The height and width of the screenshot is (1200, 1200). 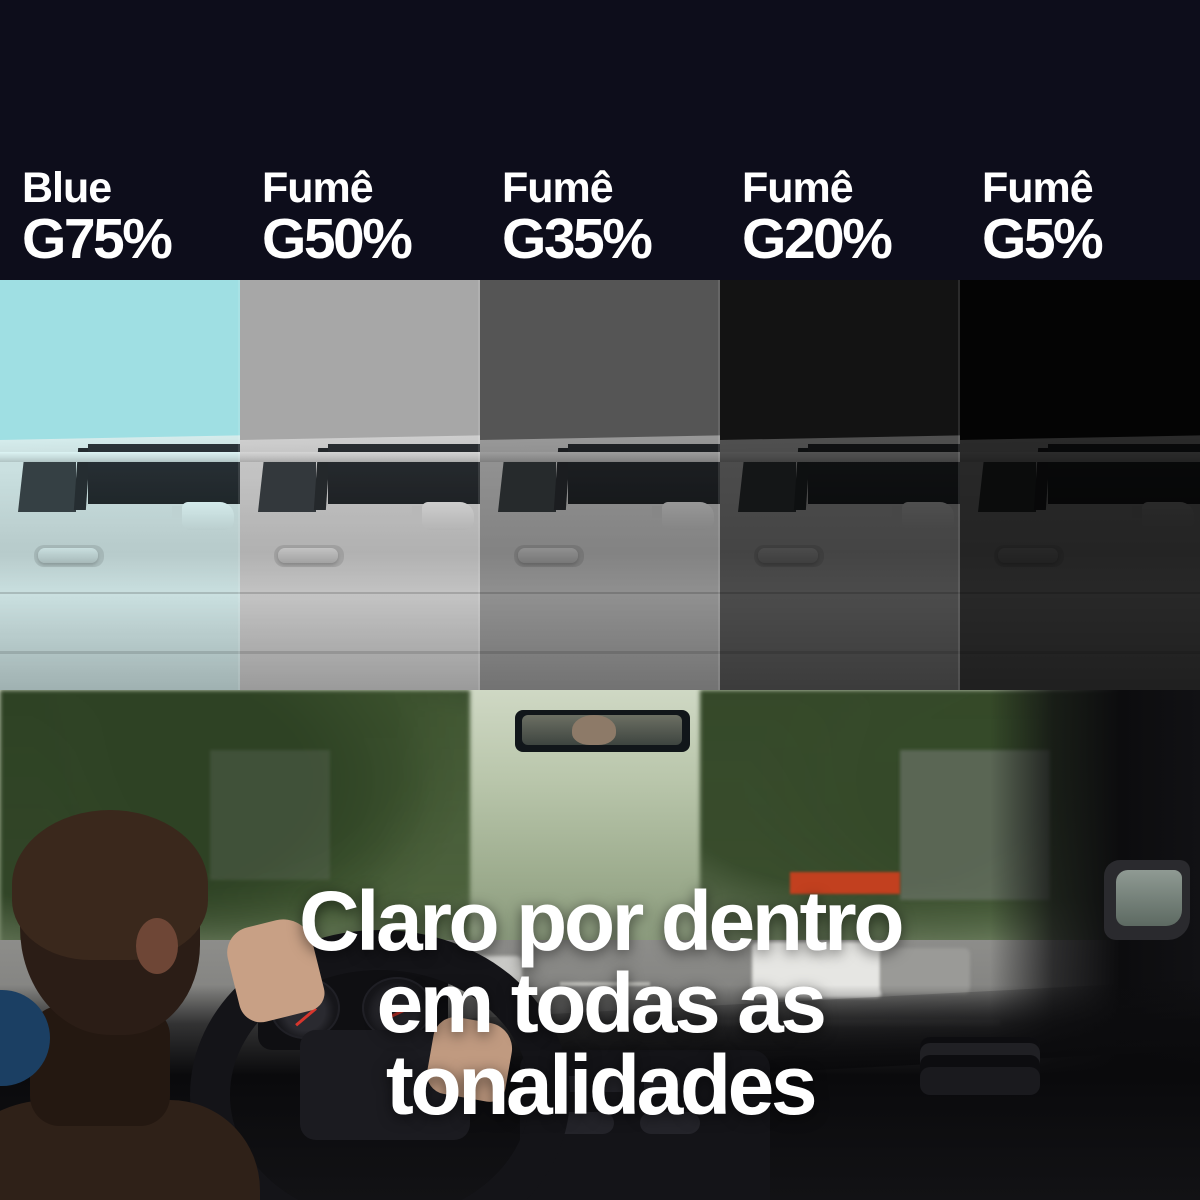 I want to click on tint-label-1-name: Fumê, so click(x=318, y=188).